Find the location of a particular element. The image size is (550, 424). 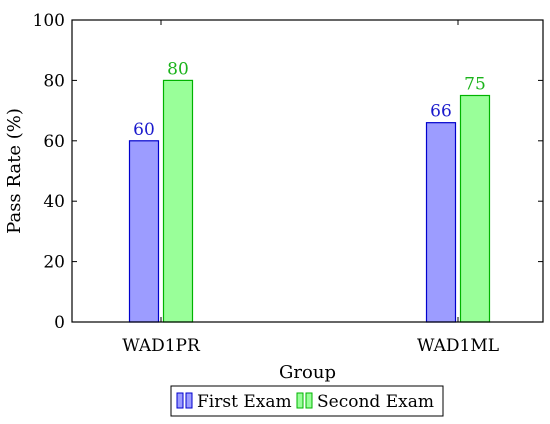

bar-second-exam-wad1pr is located at coordinates (178, 201).